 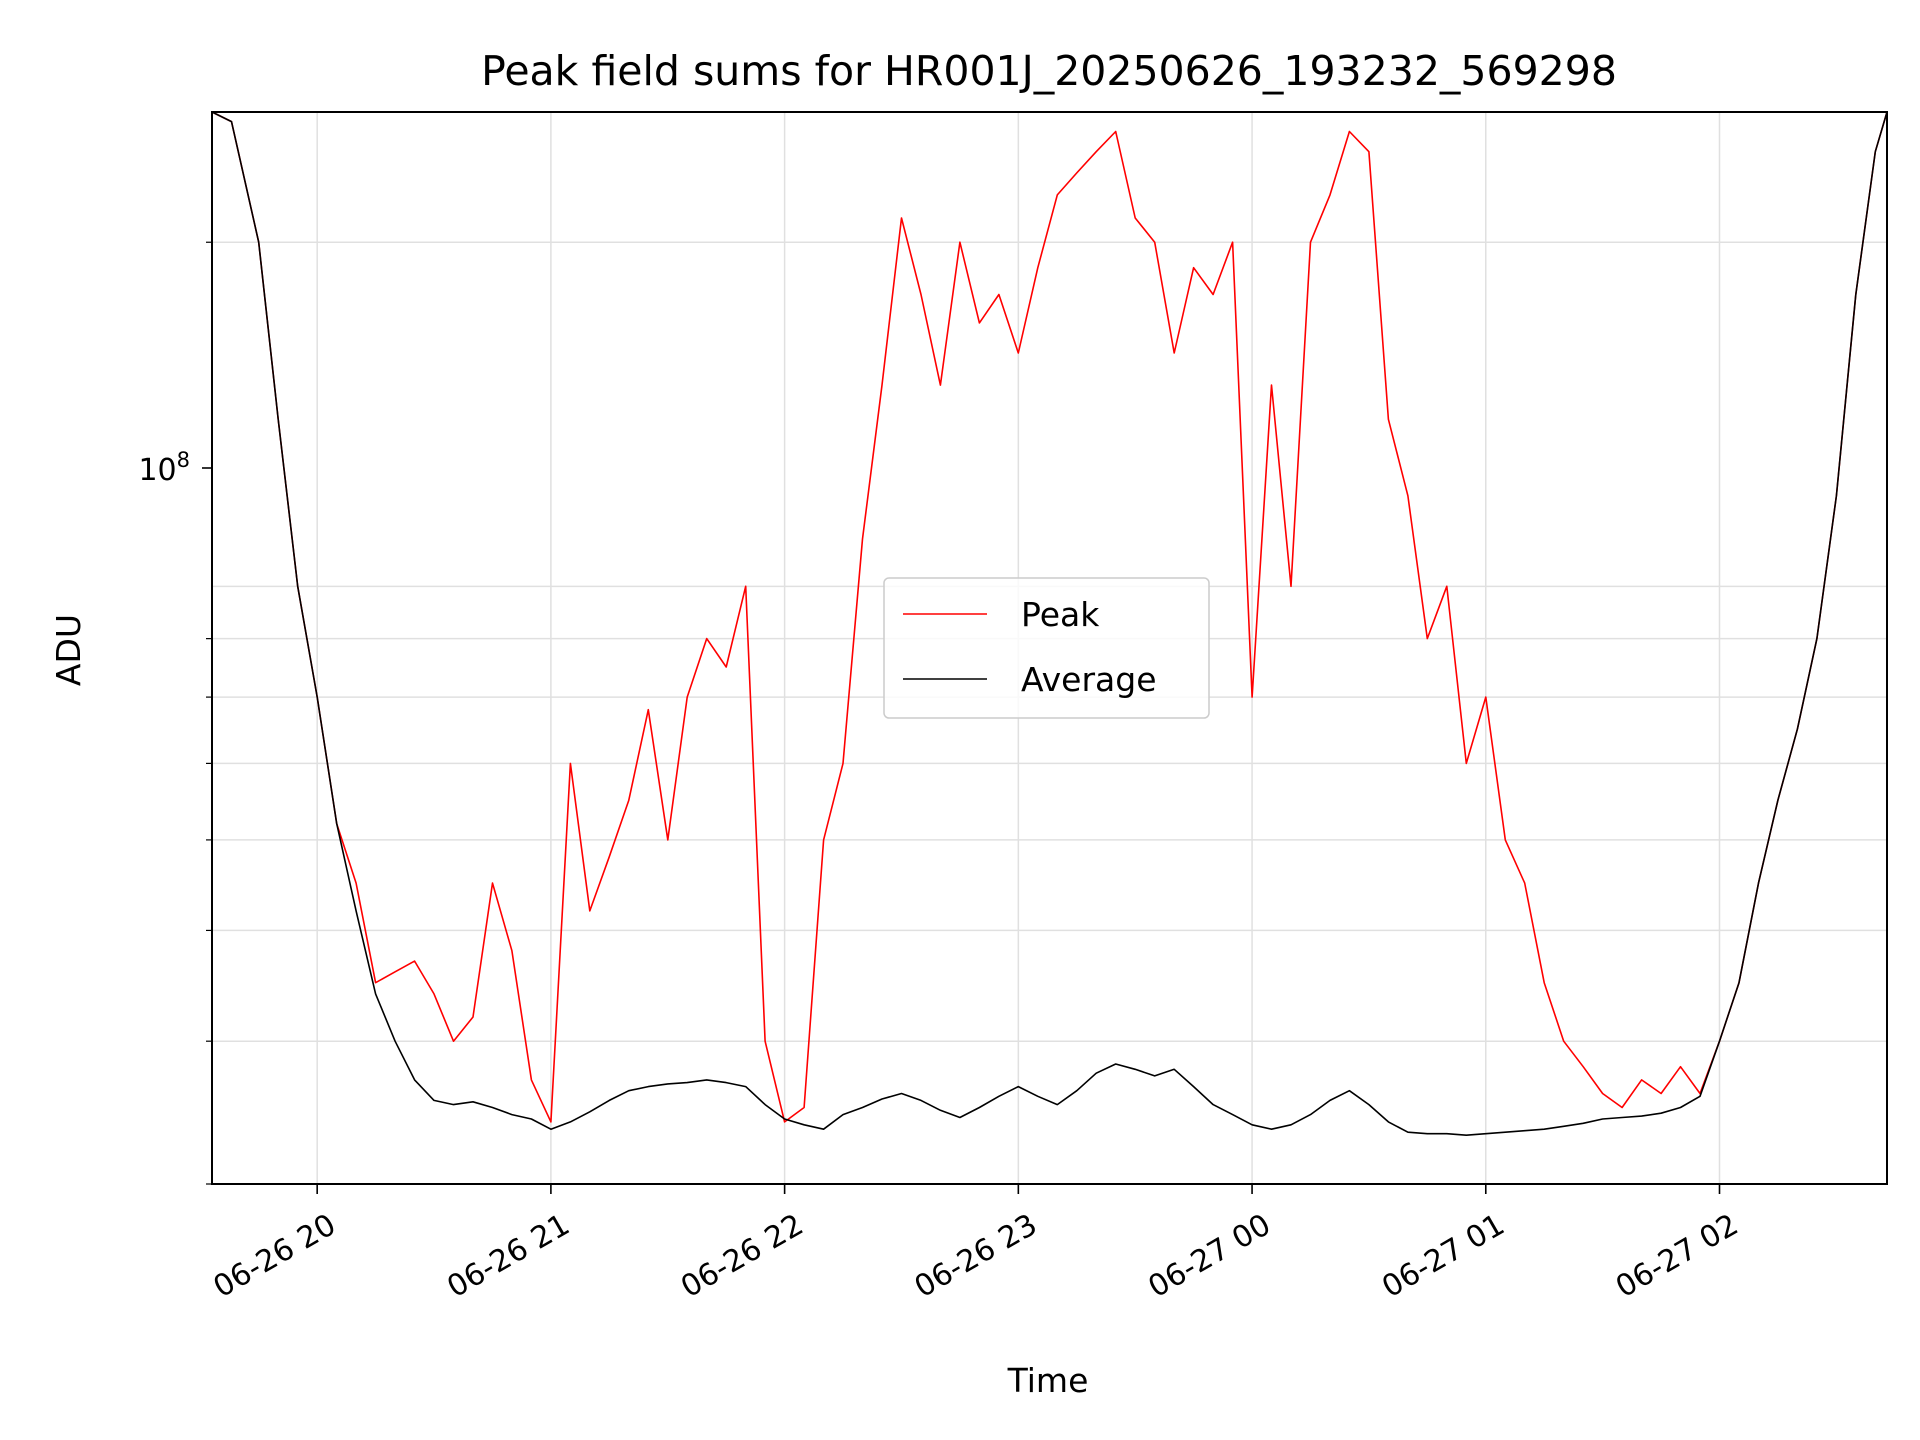 What do you see at coordinates (209, 713) in the screenshot?
I see `y-axis-minor-ticks` at bounding box center [209, 713].